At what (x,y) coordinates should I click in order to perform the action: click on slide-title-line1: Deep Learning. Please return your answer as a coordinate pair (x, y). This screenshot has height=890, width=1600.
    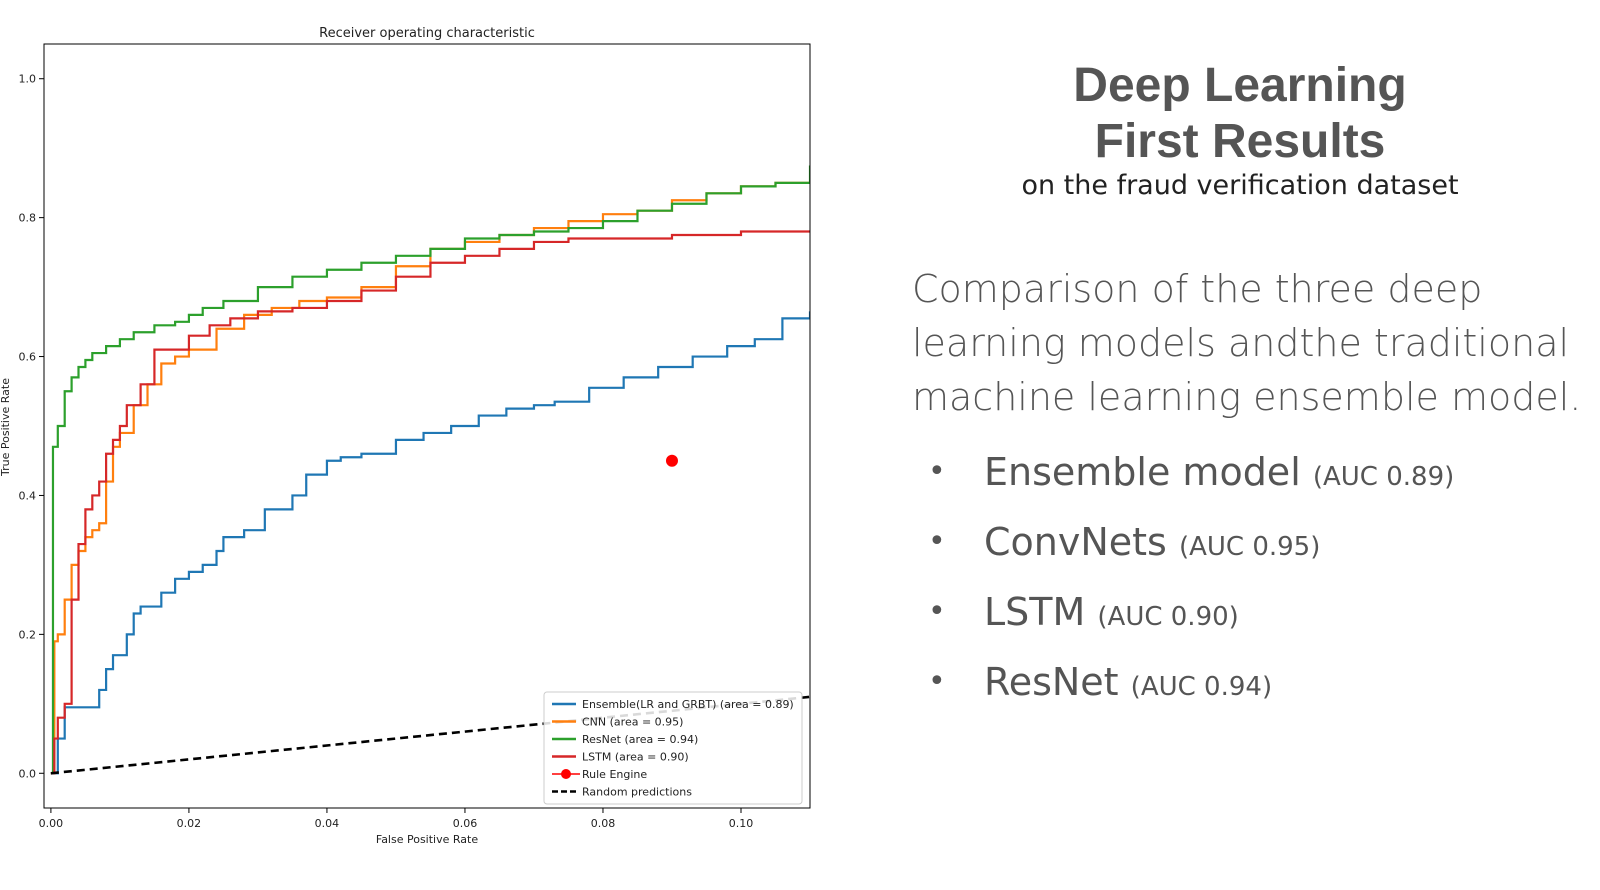
    Looking at the image, I should click on (1240, 85).